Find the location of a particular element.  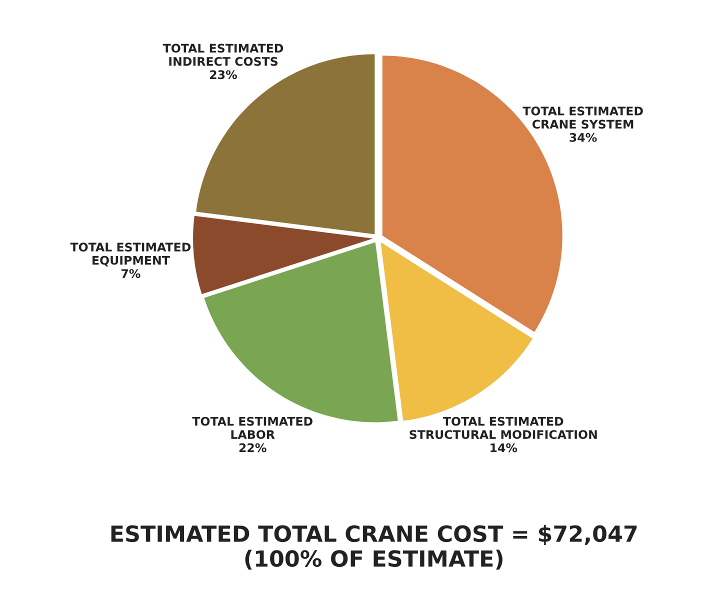

slice-label: TOTAL ESTIMATED STRUCTURAL MODIFICATION is located at coordinates (503, 427).